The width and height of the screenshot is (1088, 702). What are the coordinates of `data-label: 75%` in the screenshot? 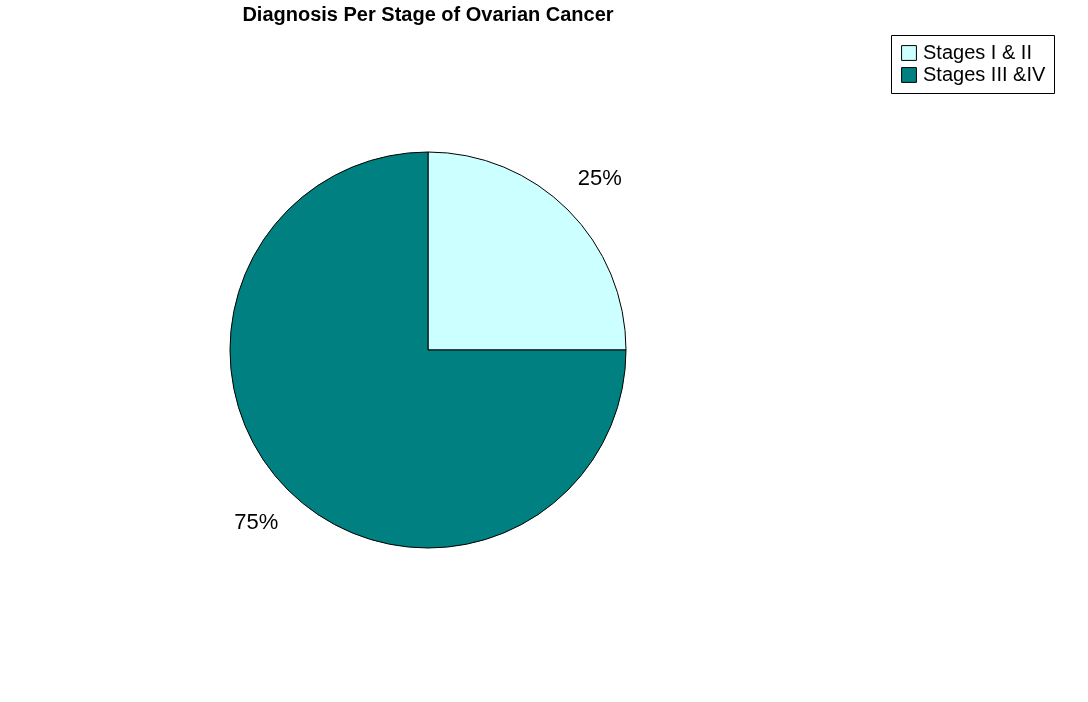 It's located at (256, 521).